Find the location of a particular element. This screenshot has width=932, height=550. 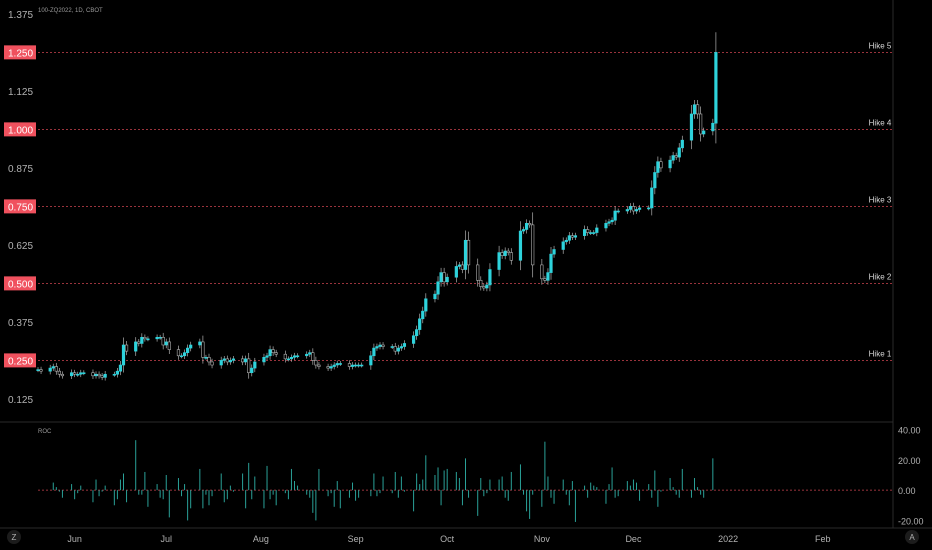

hike-label: Hike 1 is located at coordinates (880, 353).